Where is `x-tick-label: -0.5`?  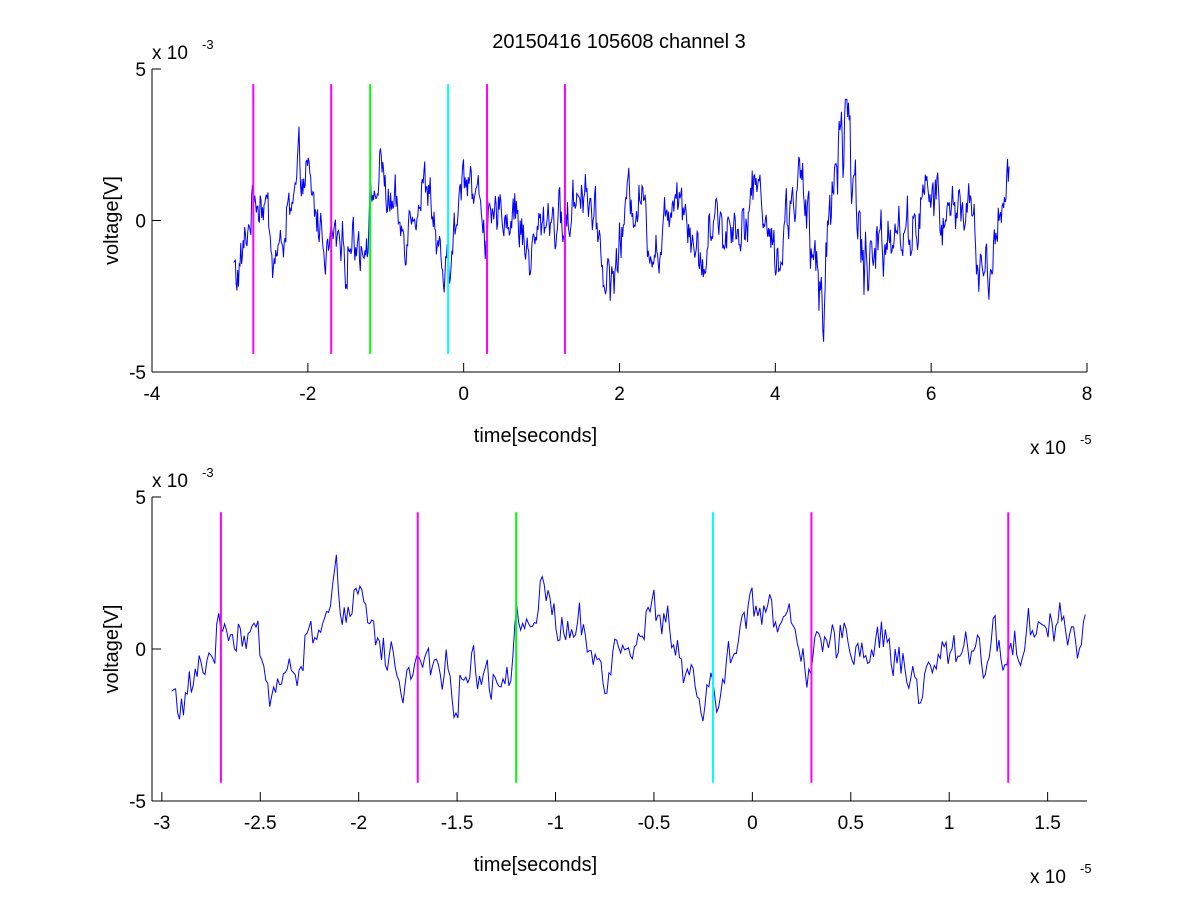
x-tick-label: -0.5 is located at coordinates (654, 823).